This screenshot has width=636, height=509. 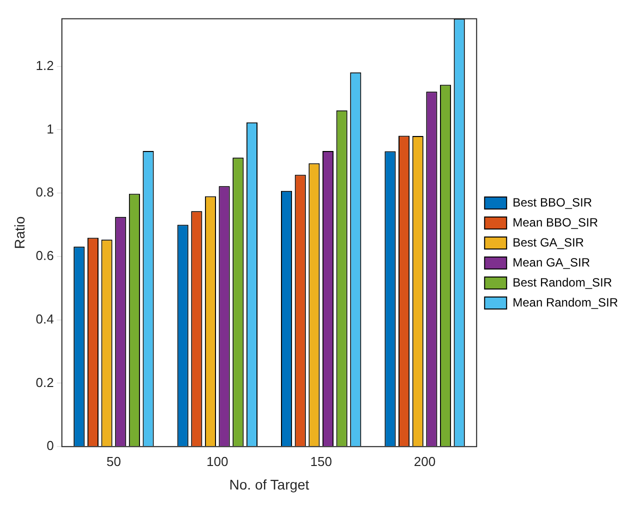 I want to click on legend-label: Best BBO_SIR, so click(x=552, y=202).